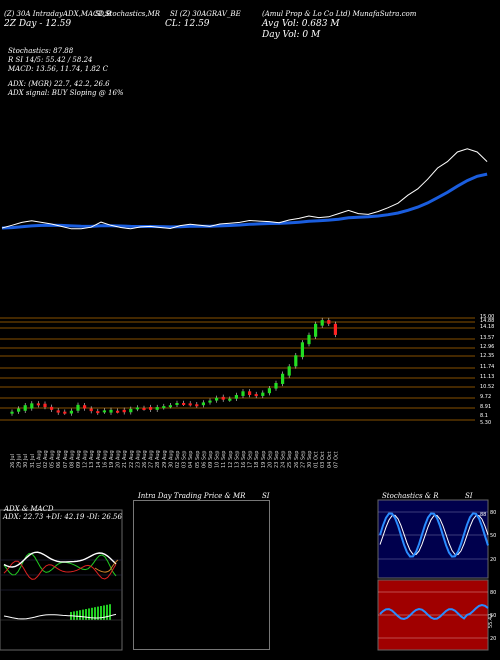  What do you see at coordinates (224, 459) in the screenshot?
I see `x-tick-label: 11 Sep` at bounding box center [224, 459].